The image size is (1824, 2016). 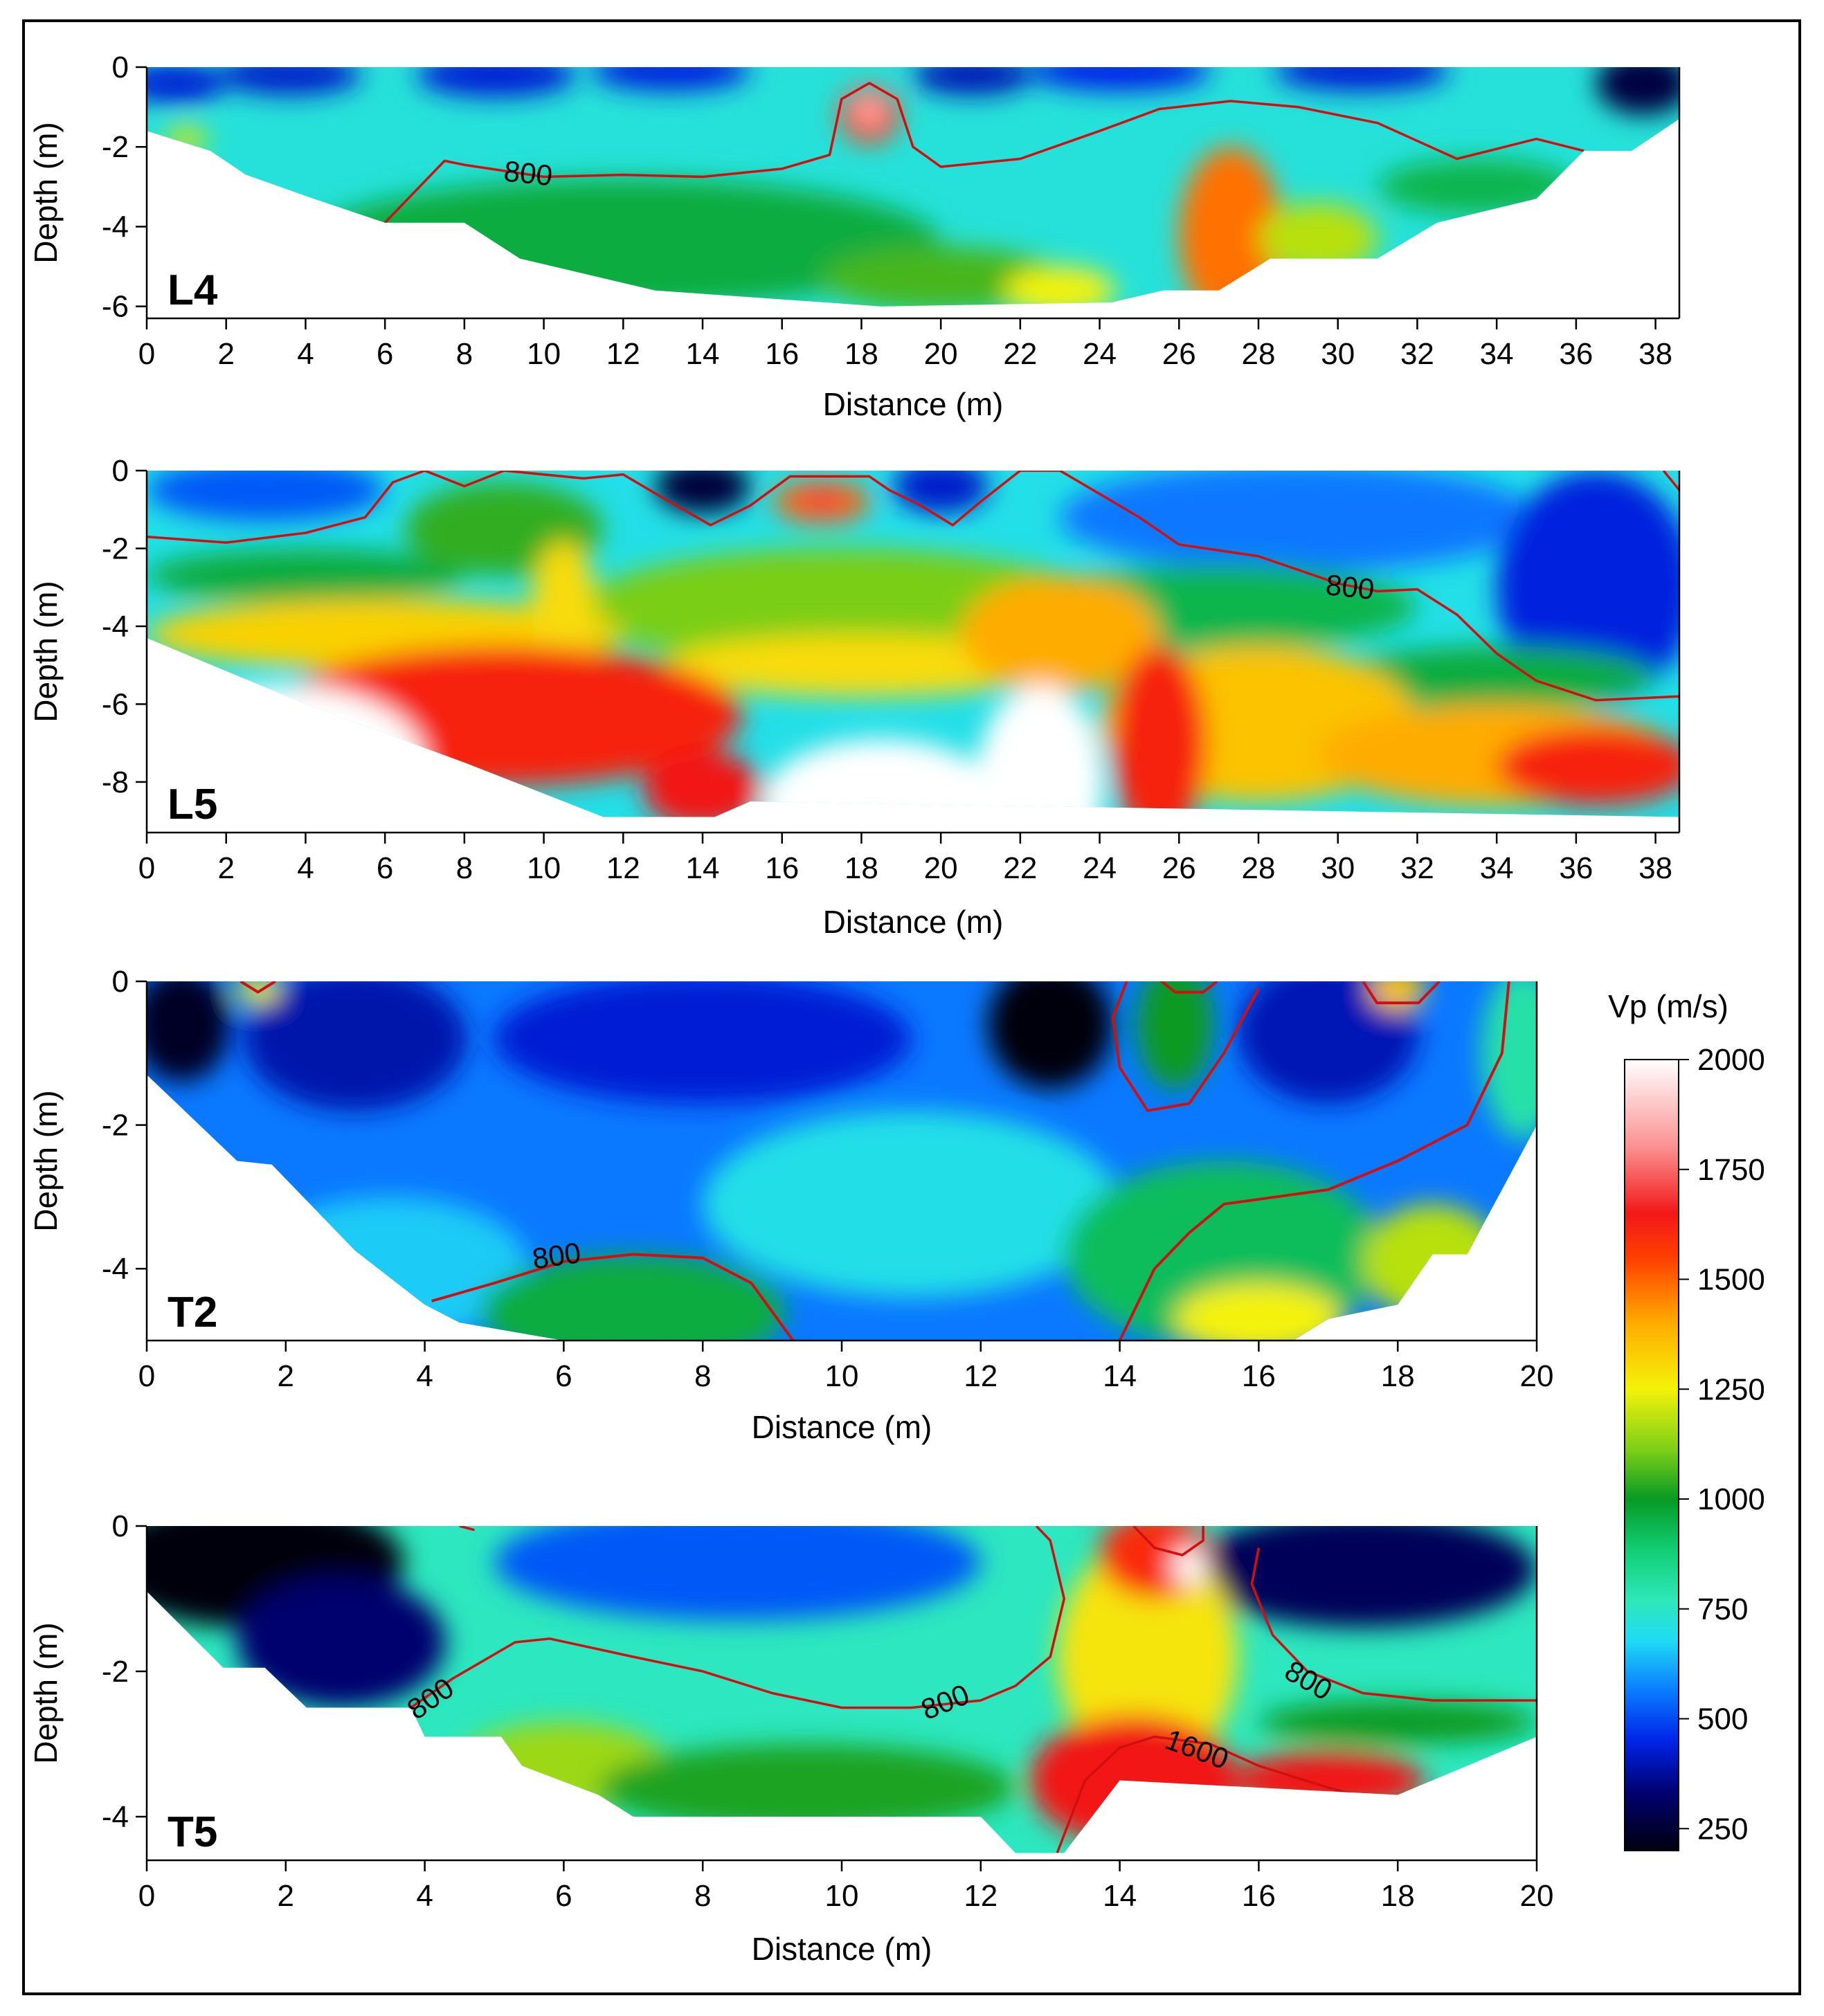 What do you see at coordinates (1731, 1060) in the screenshot?
I see `colorbar-tick-label: 2000` at bounding box center [1731, 1060].